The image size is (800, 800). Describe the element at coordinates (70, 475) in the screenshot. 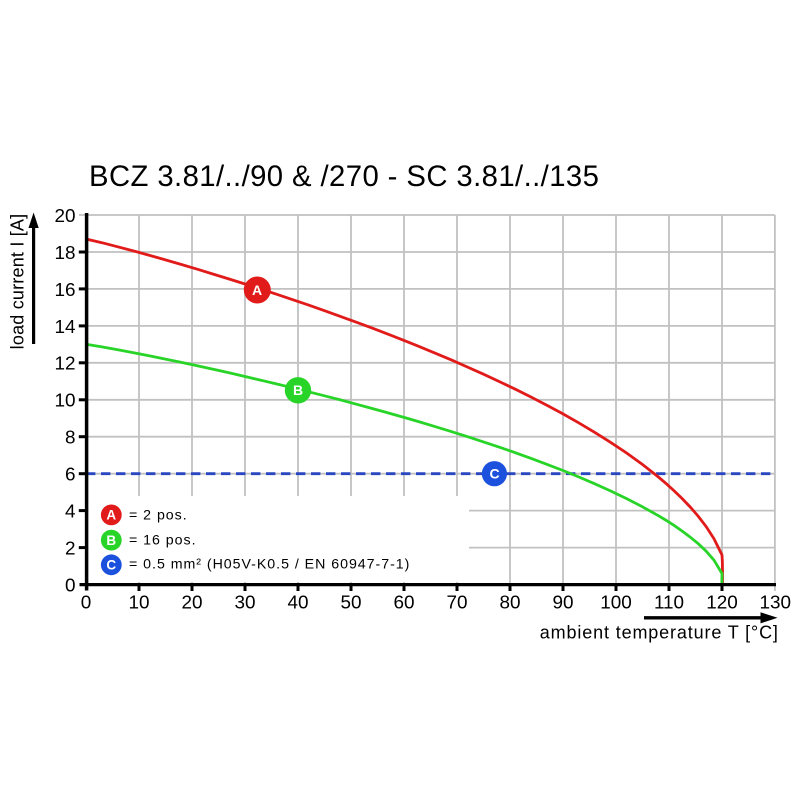

I see `svg-text: 6` at that location.